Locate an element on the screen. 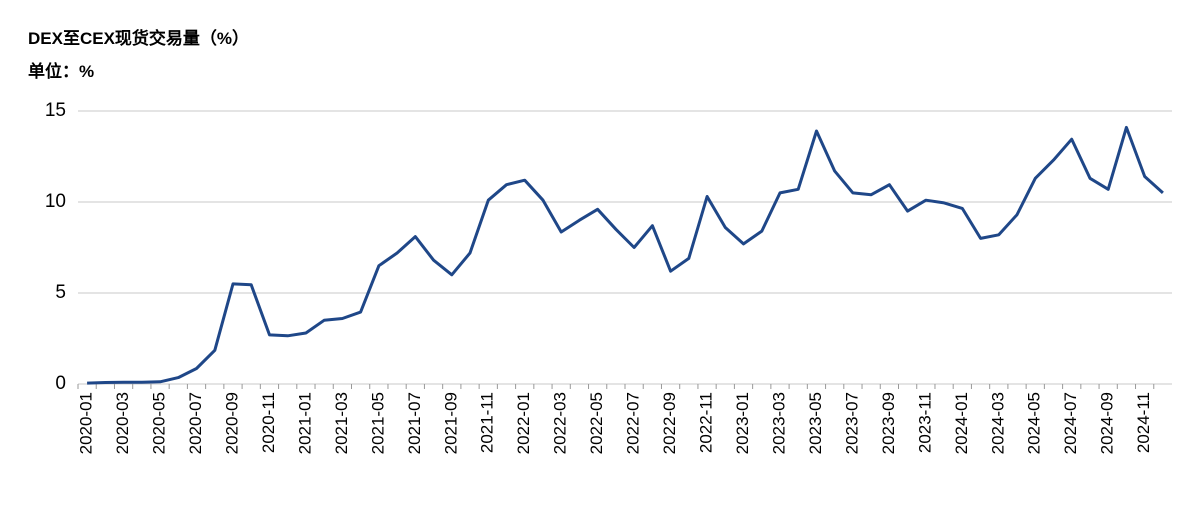 The image size is (1198, 515). x-tick-label: 2021-03 is located at coordinates (341, 423).